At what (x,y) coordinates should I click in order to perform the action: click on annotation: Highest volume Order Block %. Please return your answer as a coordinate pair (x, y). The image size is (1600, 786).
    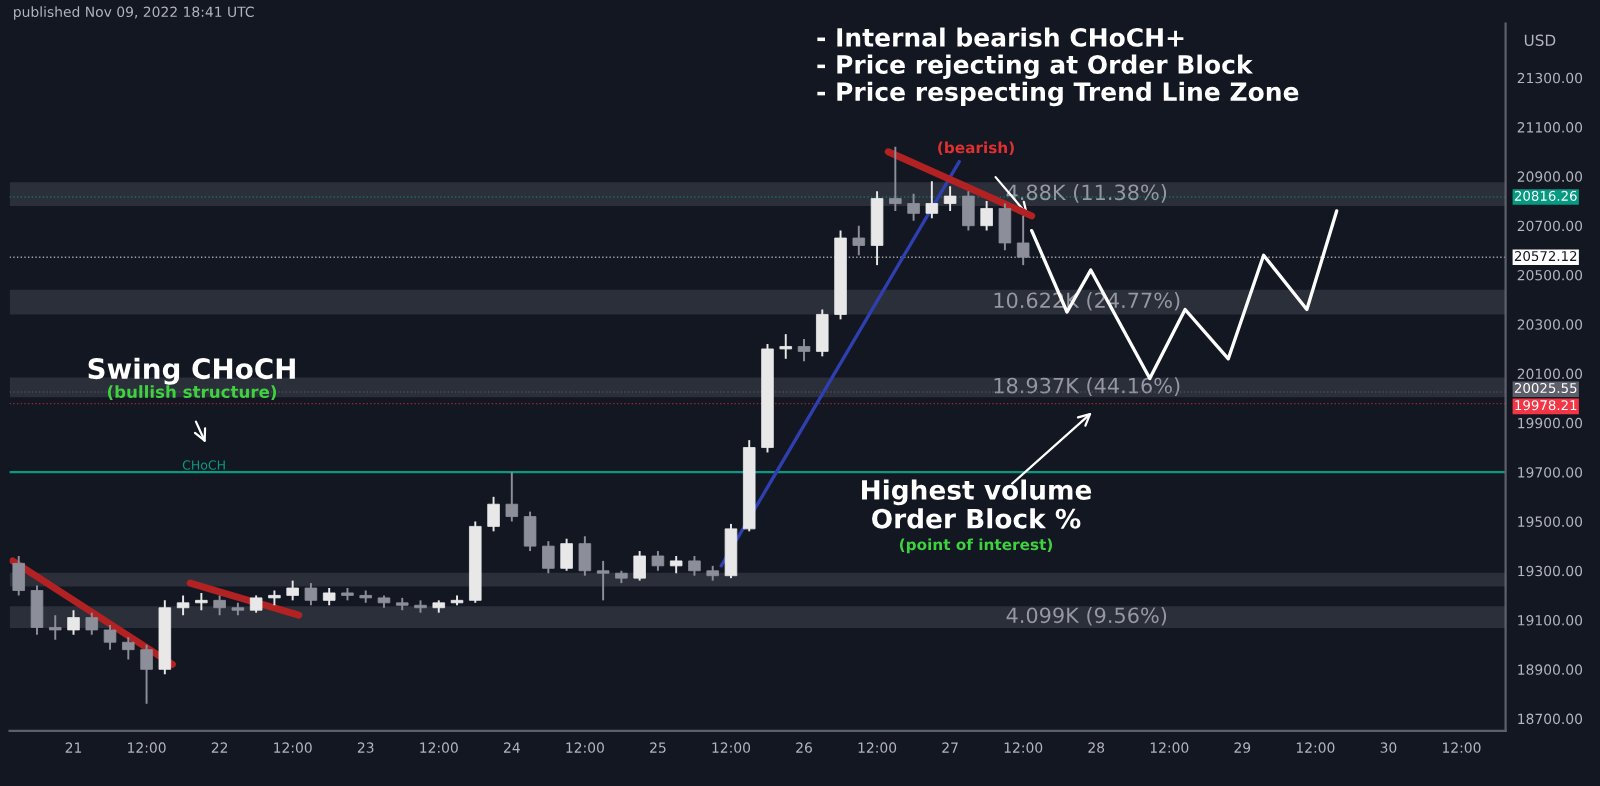
    Looking at the image, I should click on (977, 504).